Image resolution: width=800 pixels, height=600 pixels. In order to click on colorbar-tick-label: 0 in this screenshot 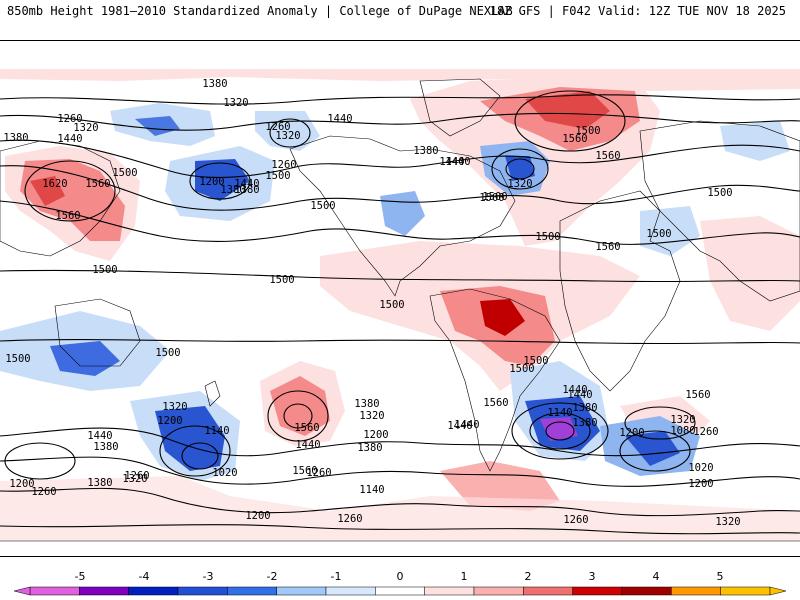, I will do `click(400, 576)`.